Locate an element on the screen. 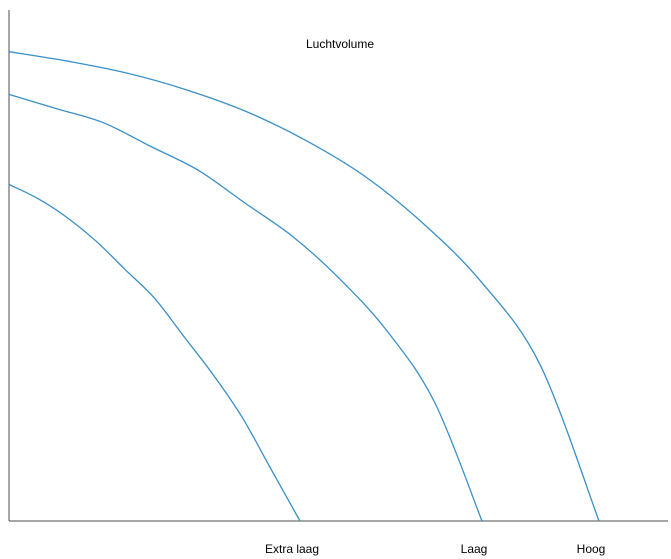 Image resolution: width=671 pixels, height=559 pixels. series-labels: Extra laag Laag Hoog is located at coordinates (435, 549).